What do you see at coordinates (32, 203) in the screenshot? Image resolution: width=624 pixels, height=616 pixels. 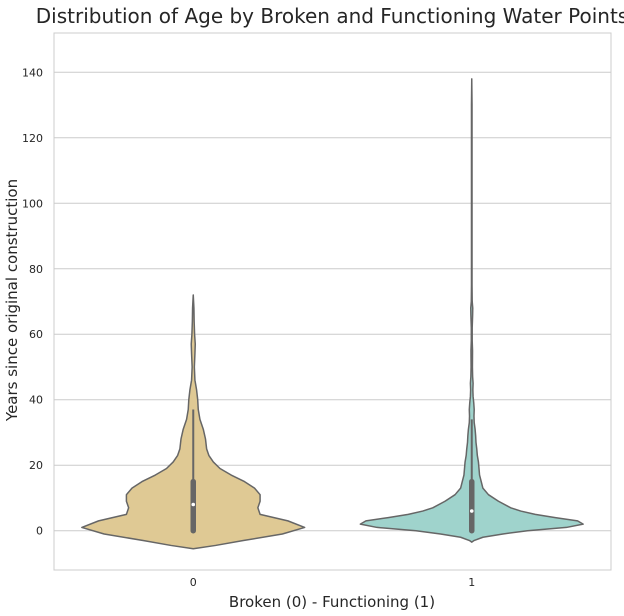 I see `y-tick-label: 100` at bounding box center [32, 203].